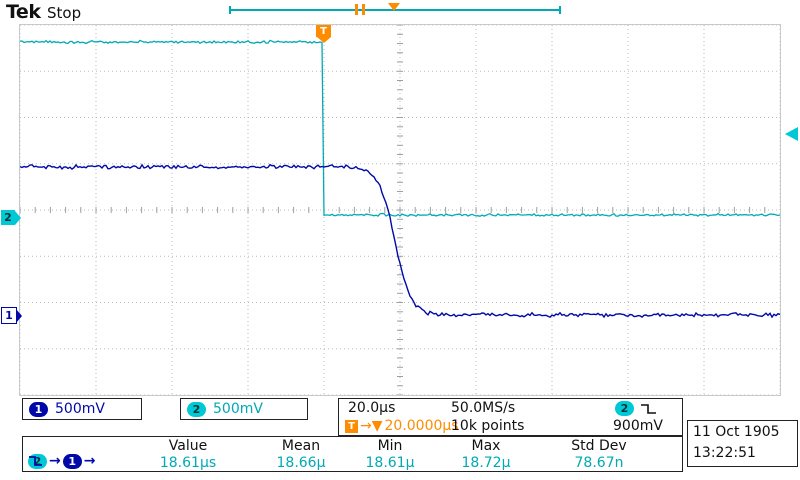 This screenshot has height=480, width=800. Describe the element at coordinates (38, 409) in the screenshot. I see `ch1-badge: 1` at that location.